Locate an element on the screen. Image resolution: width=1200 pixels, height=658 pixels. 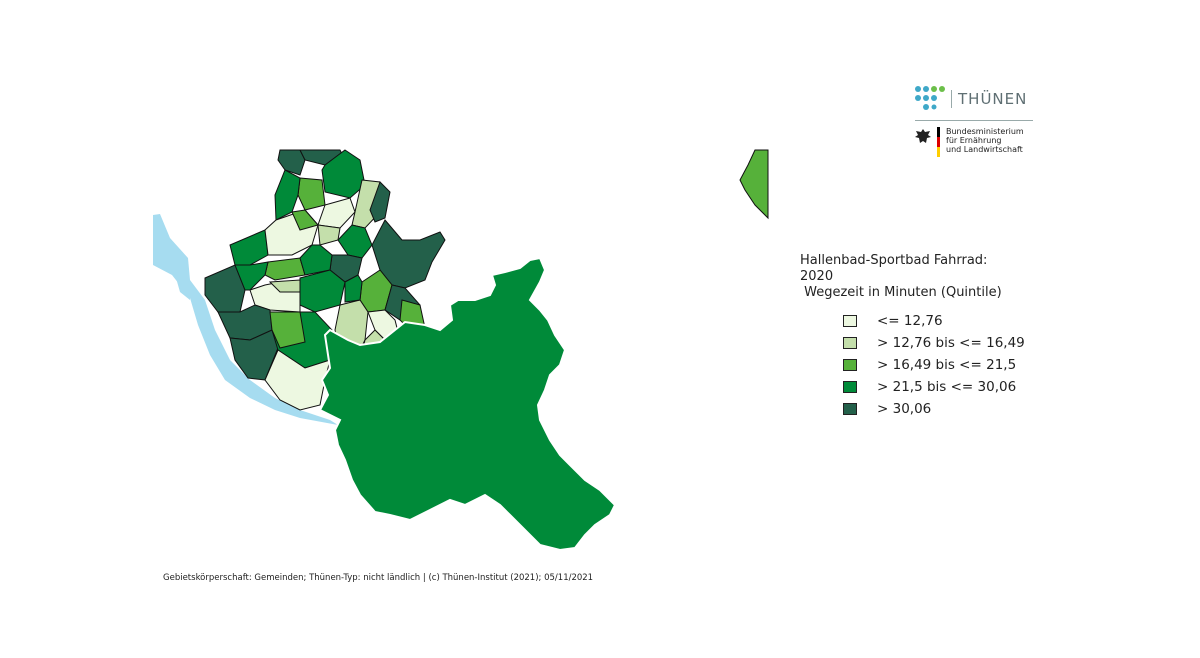
legend-item: > 12,76 bis <= 16,49 is located at coordinates (934, 343).